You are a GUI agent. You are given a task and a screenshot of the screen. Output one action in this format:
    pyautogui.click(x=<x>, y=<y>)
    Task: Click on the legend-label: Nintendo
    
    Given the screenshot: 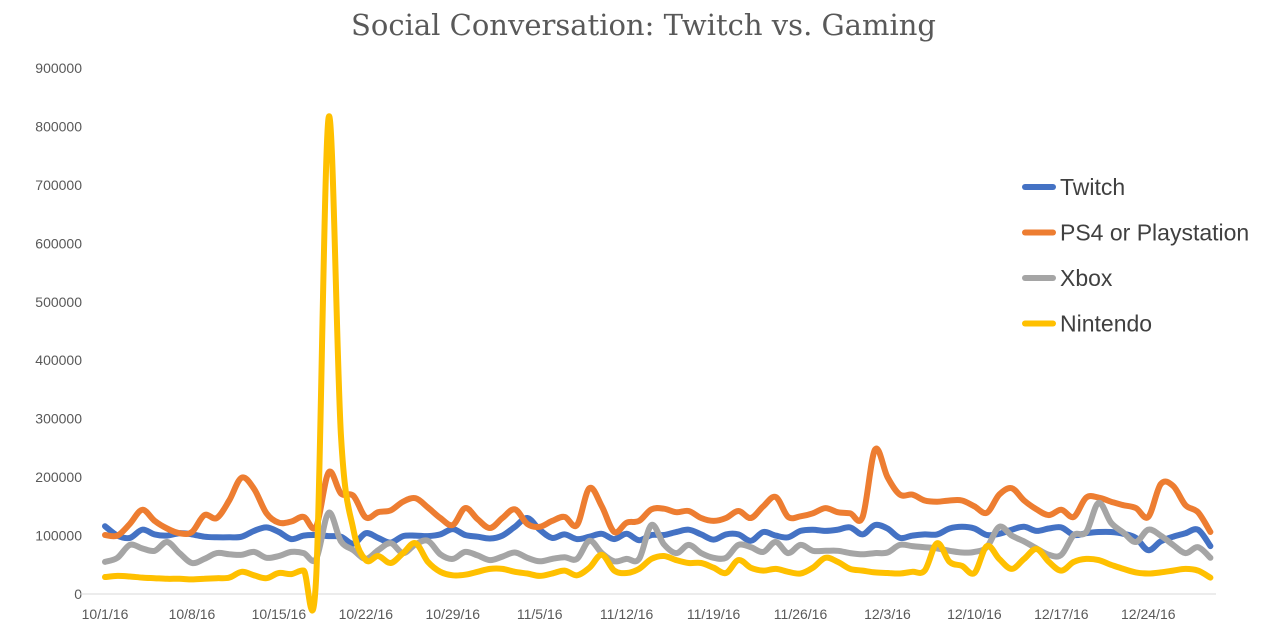 What is the action you would take?
    pyautogui.click(x=1106, y=324)
    